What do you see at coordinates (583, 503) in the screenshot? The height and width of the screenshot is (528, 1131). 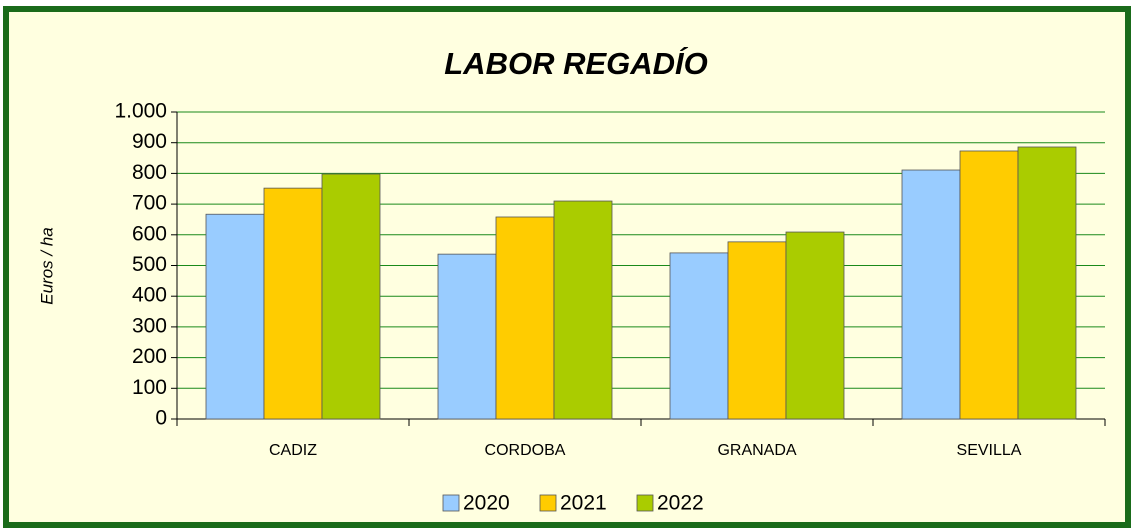 I see `legend-label: 2021` at bounding box center [583, 503].